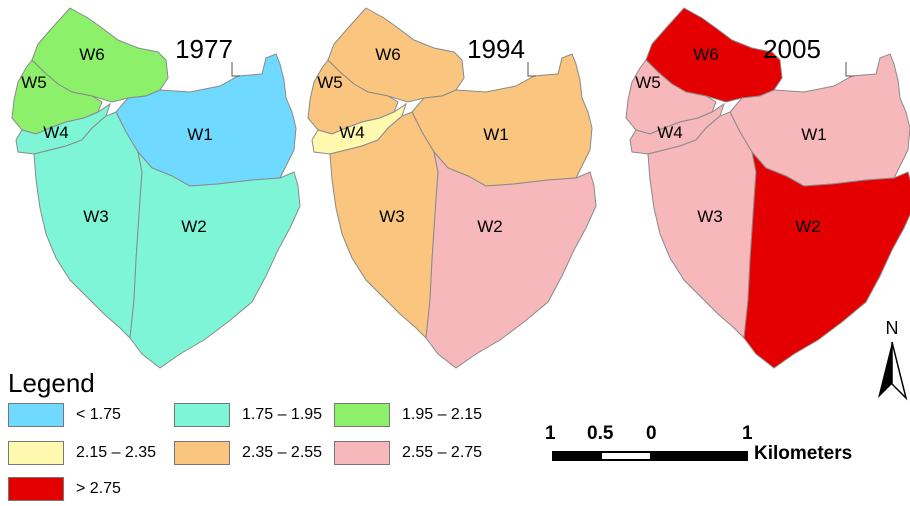 The width and height of the screenshot is (910, 506). What do you see at coordinates (98, 488) in the screenshot?
I see `legend-label: > 2.75` at bounding box center [98, 488].